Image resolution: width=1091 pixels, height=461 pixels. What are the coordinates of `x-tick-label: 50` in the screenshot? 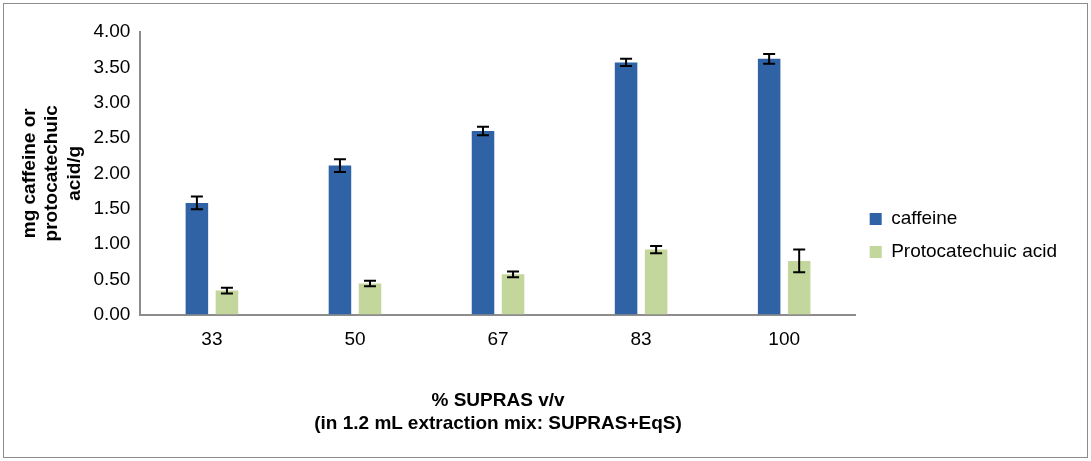 It's located at (355, 339).